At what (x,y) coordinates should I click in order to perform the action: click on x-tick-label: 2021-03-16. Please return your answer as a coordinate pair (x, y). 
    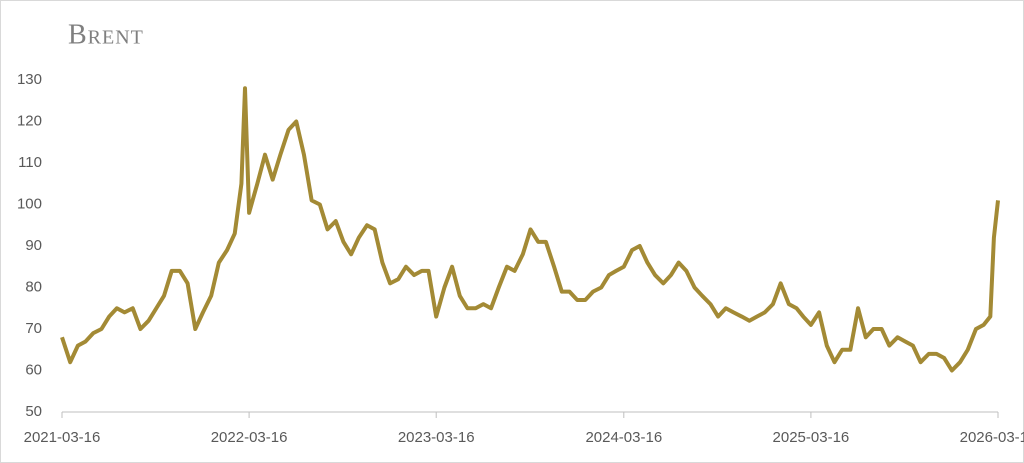
    Looking at the image, I should click on (62, 437).